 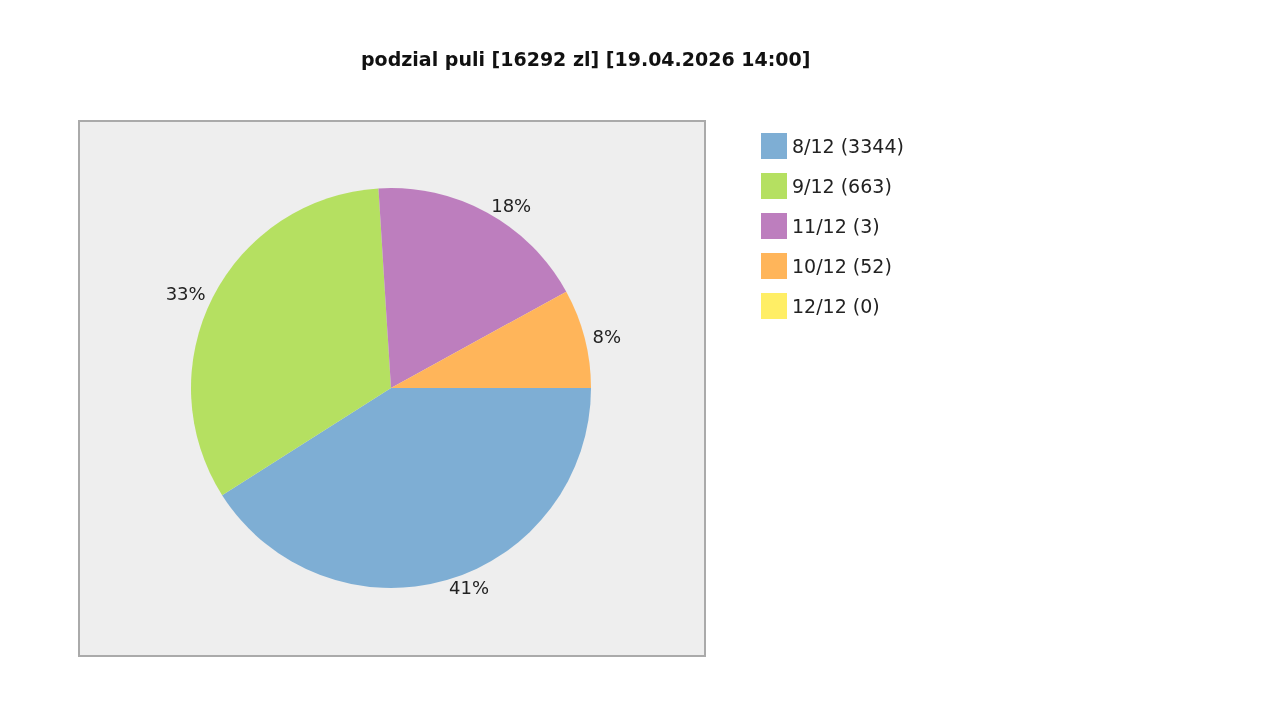 What do you see at coordinates (842, 186) in the screenshot?
I see `legend-label: 9/12 (663)` at bounding box center [842, 186].